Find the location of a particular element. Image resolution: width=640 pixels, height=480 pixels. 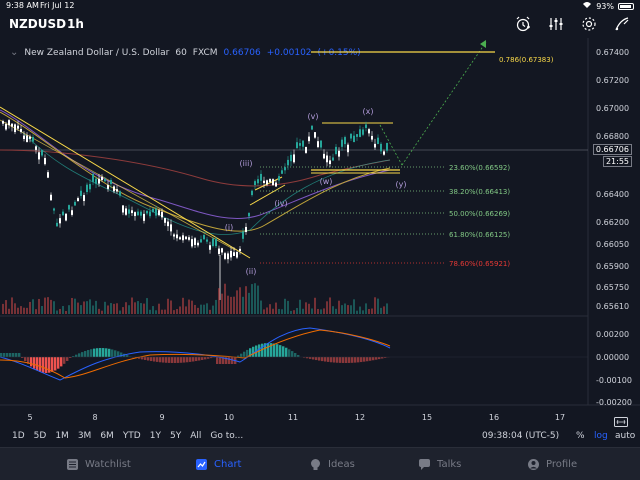

battery-percent: 93% is located at coordinates (605, 6).